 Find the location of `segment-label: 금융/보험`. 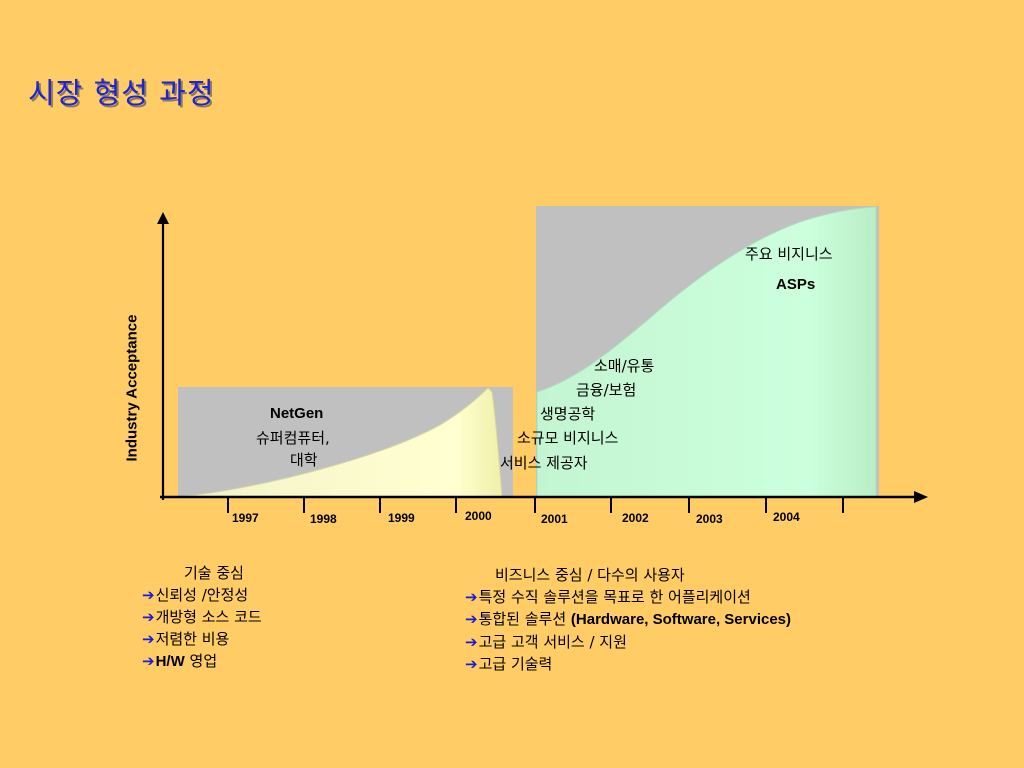

segment-label: 금융/보험 is located at coordinates (606, 390).